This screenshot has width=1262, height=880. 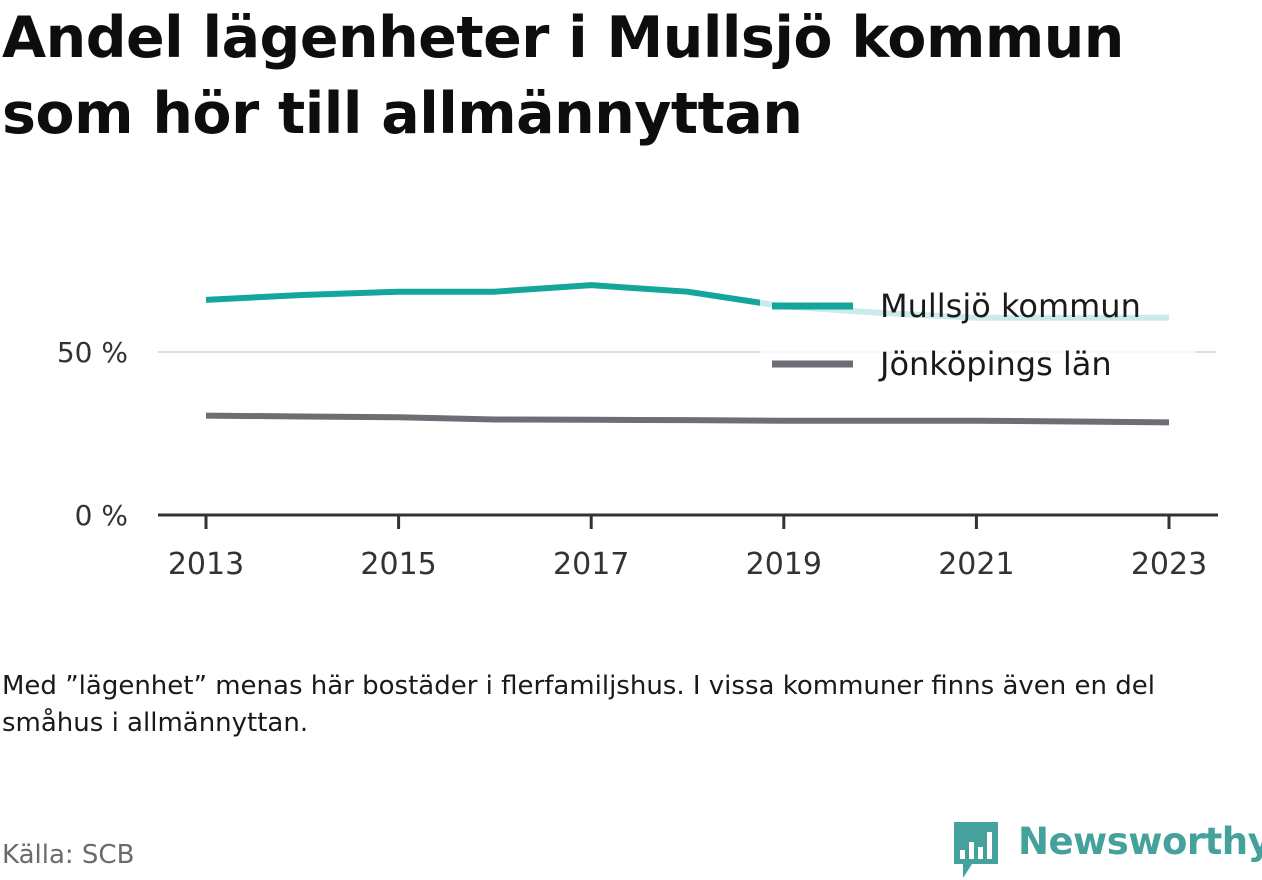 What do you see at coordinates (995, 364) in the screenshot?
I see `legend-label: Jönköpings län` at bounding box center [995, 364].